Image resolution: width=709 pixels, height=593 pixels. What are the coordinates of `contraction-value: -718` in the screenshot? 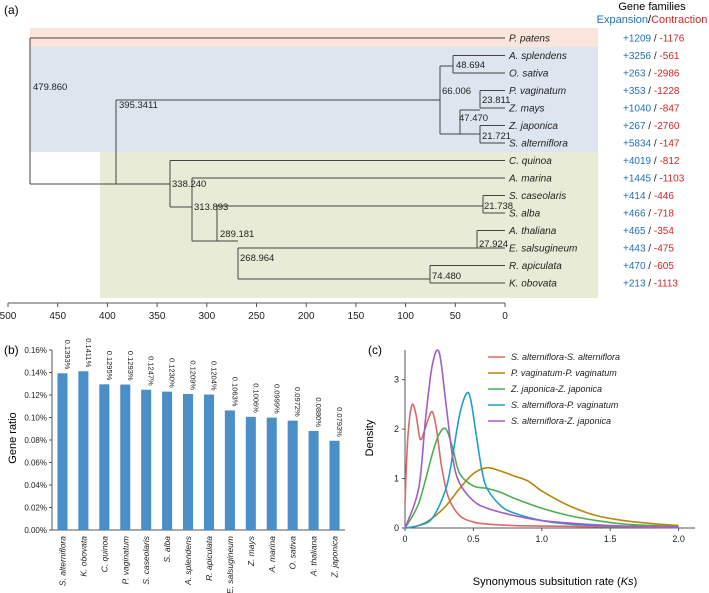 It's located at (664, 214).